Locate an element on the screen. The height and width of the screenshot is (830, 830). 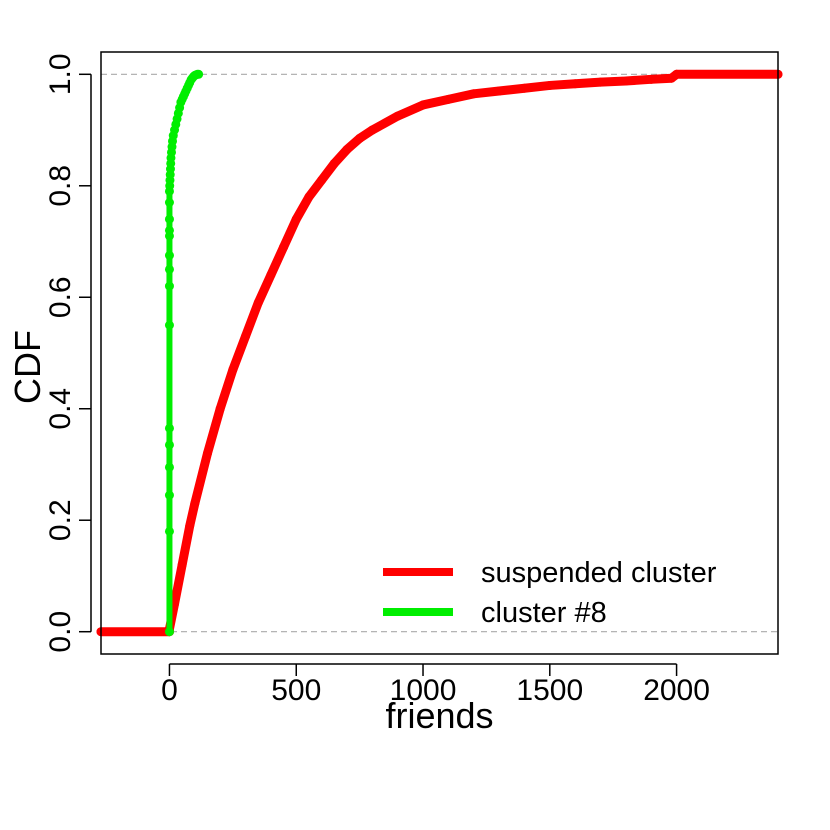
legend-label: cluster #8 is located at coordinates (544, 613).